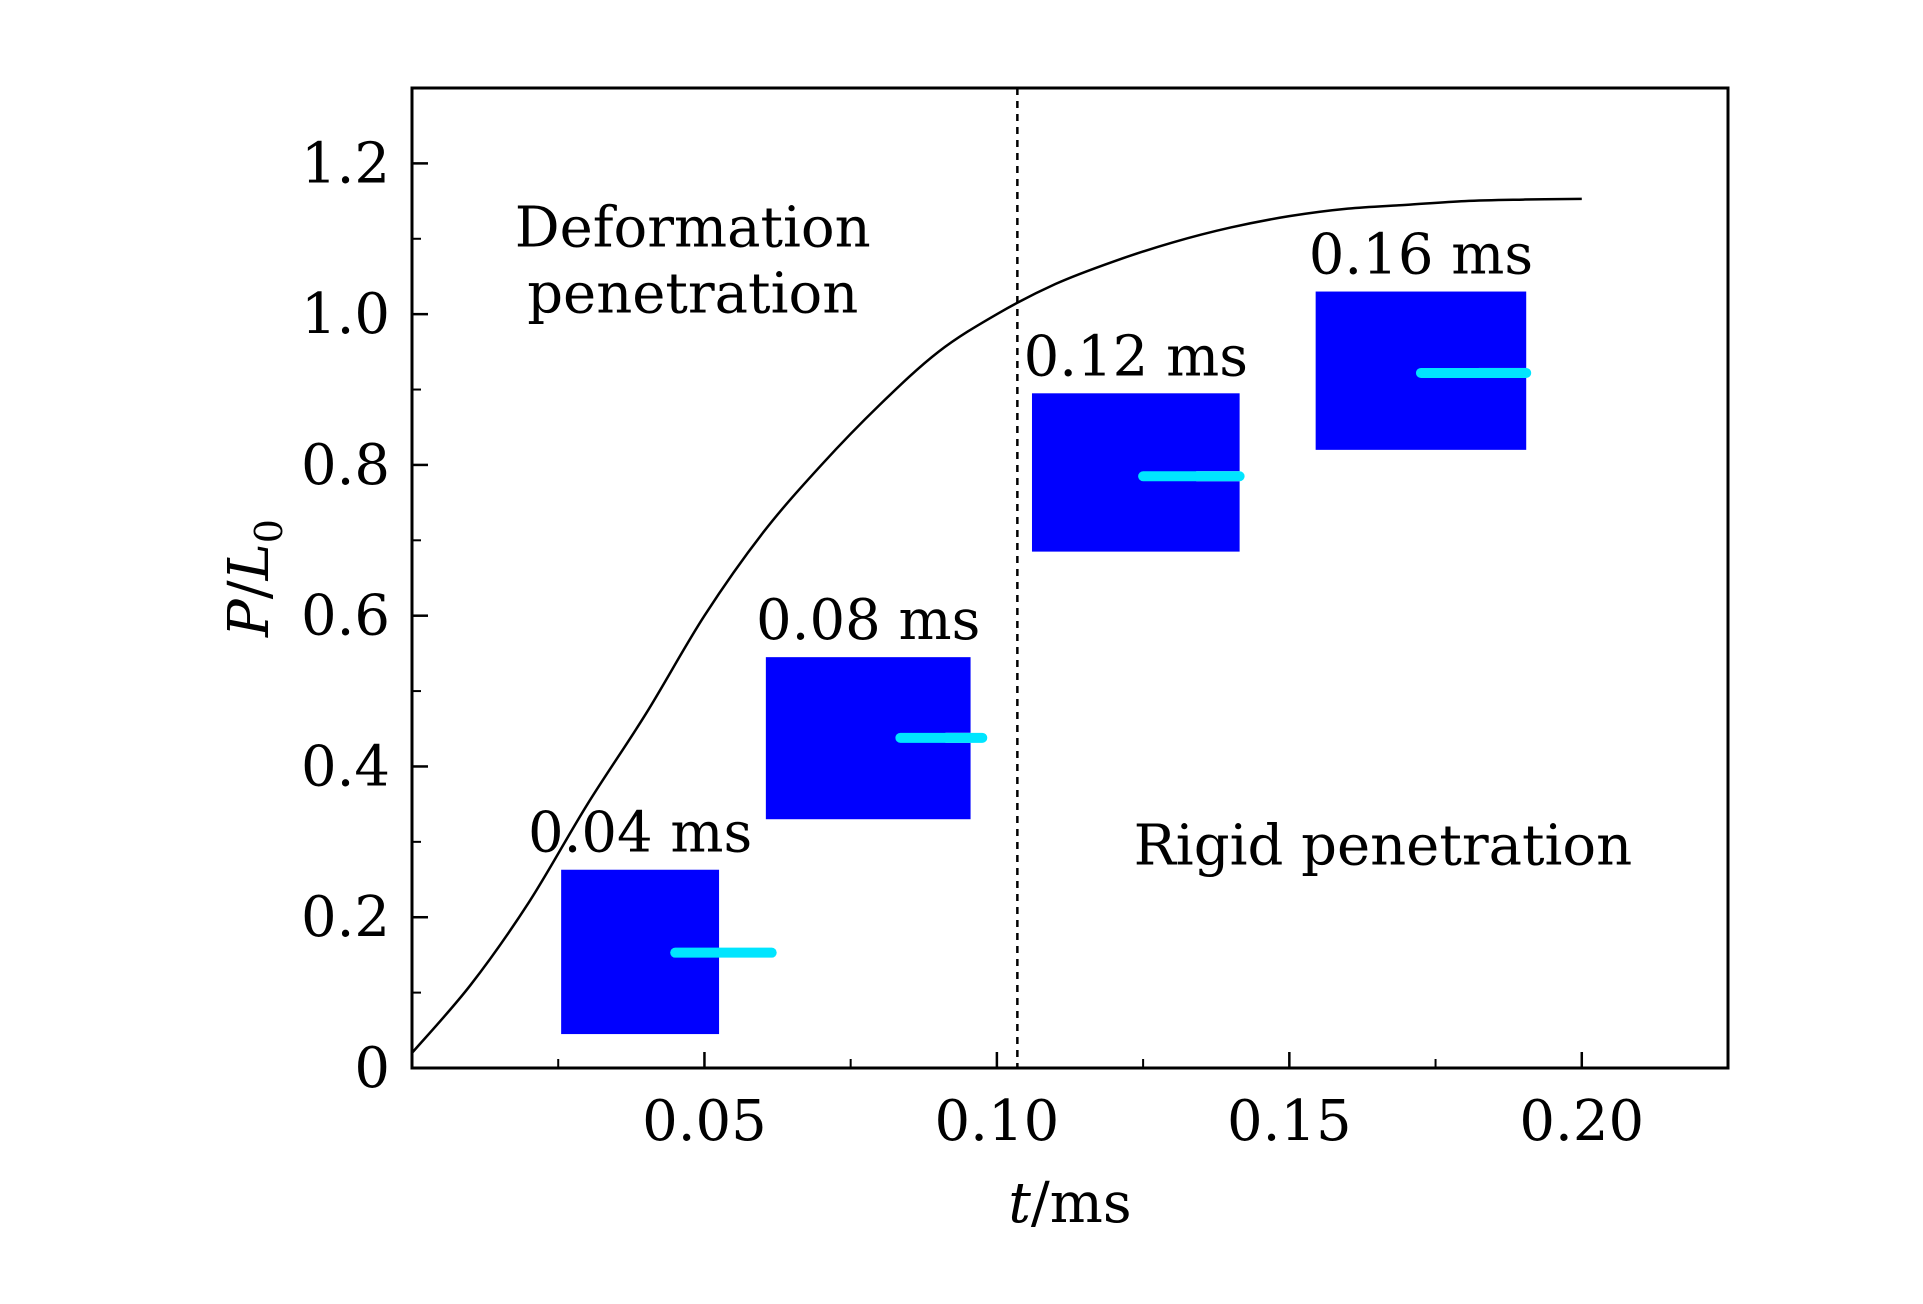 This screenshot has width=1923, height=1304. I want to click on y-tick-label: 1.0, so click(345, 314).